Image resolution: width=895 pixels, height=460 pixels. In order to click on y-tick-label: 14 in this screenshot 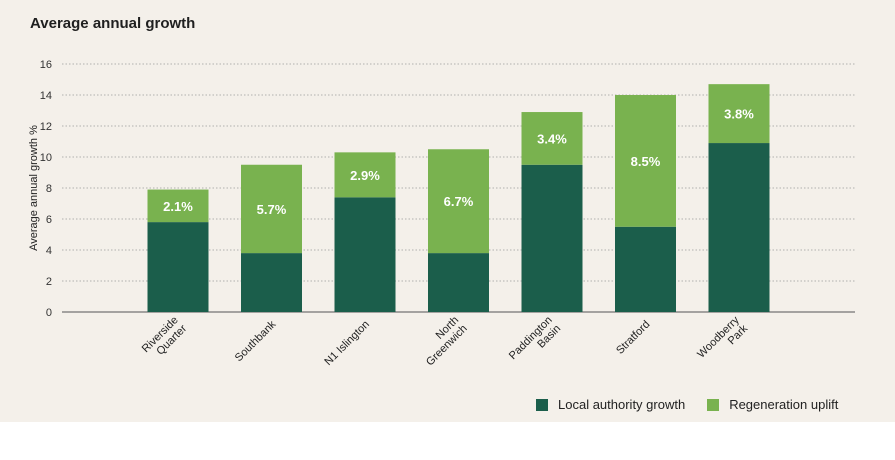, I will do `click(46, 96)`.